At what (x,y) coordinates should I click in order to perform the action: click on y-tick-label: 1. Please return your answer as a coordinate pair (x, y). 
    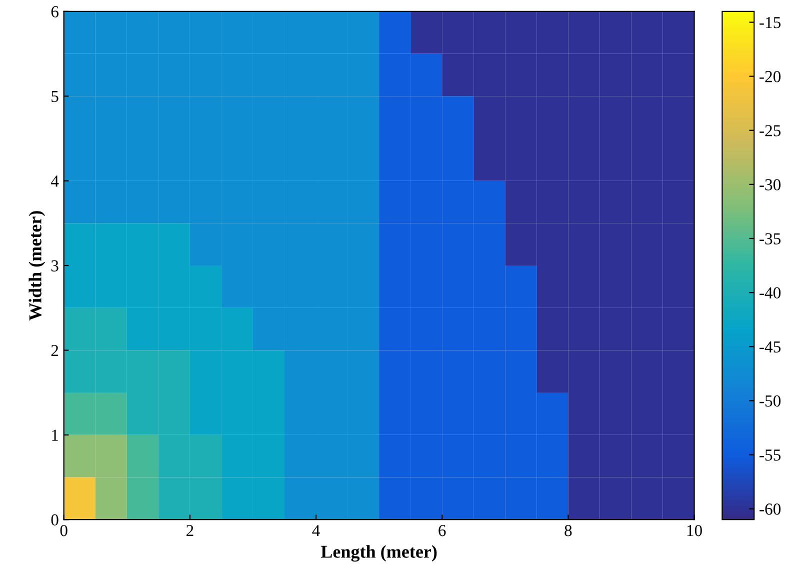
    Looking at the image, I should click on (55, 435).